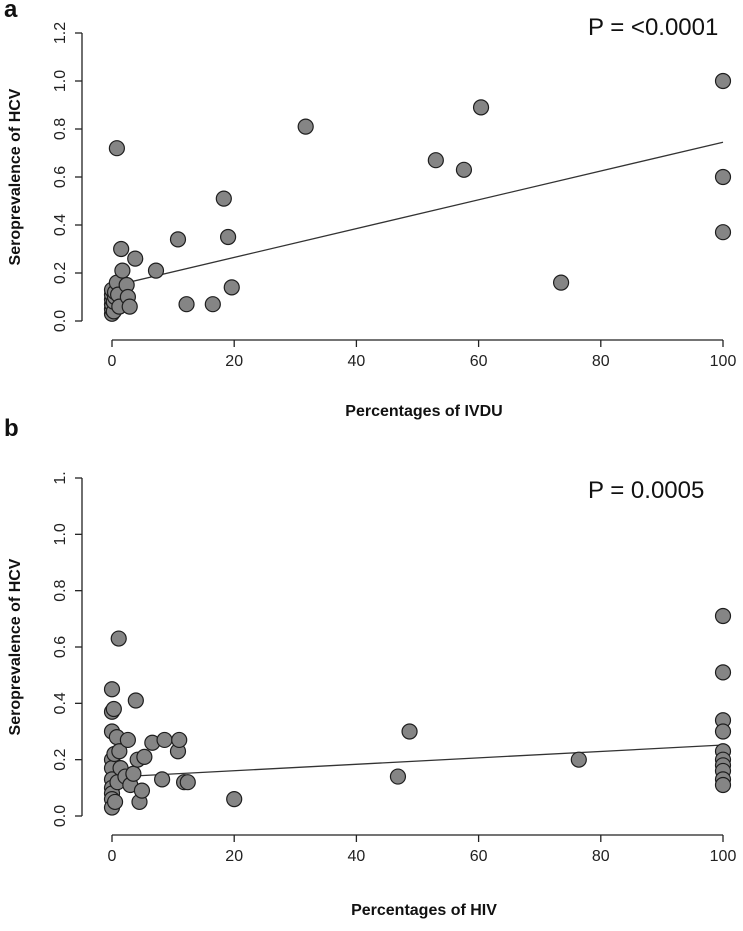 The height and width of the screenshot is (931, 743). I want to click on x-axis-title: Percentages of HIV, so click(424, 910).